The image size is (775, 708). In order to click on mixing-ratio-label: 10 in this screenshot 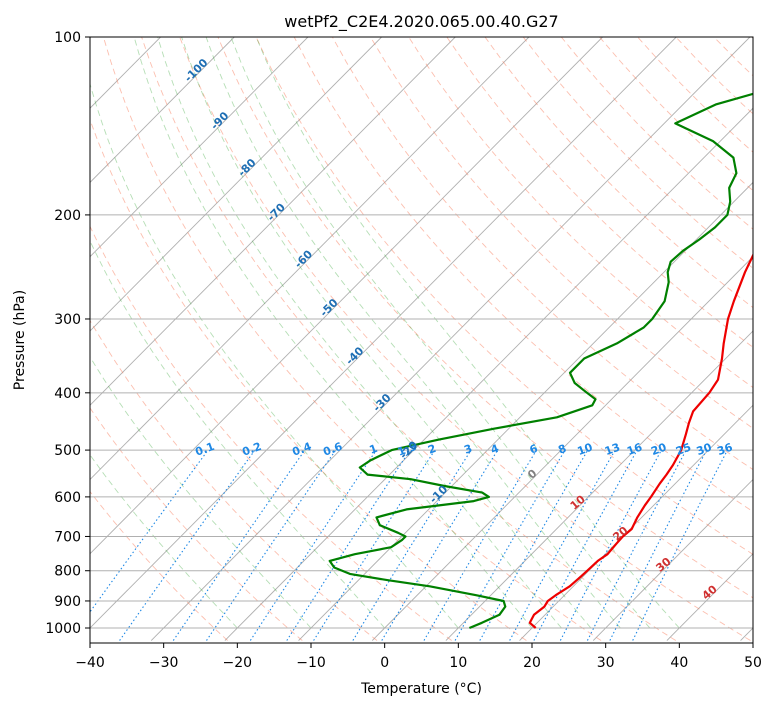, I will do `click(585, 449)`.